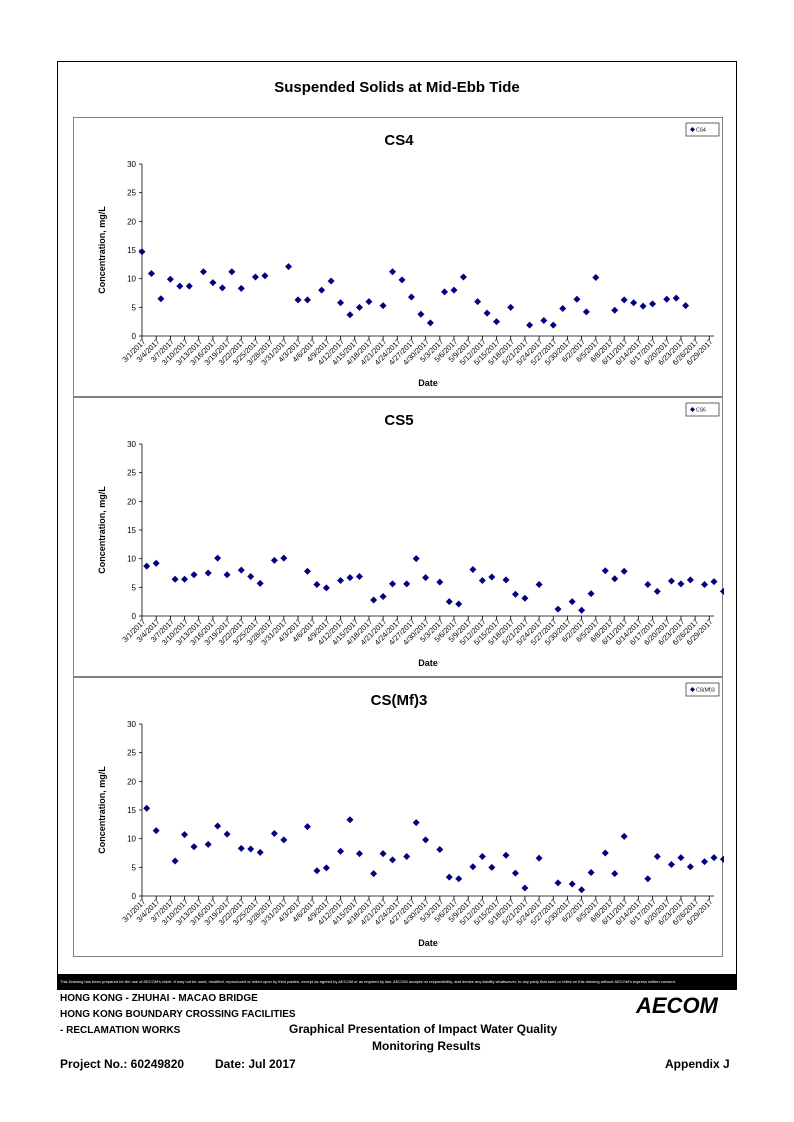  I want to click on project-line-3: - RECLAMATION WORKS, so click(120, 1030).